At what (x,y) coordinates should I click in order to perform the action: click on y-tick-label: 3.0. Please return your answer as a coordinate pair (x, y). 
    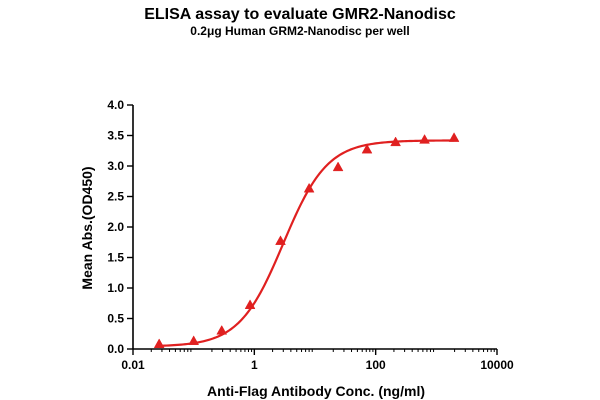
    Looking at the image, I should click on (115, 166).